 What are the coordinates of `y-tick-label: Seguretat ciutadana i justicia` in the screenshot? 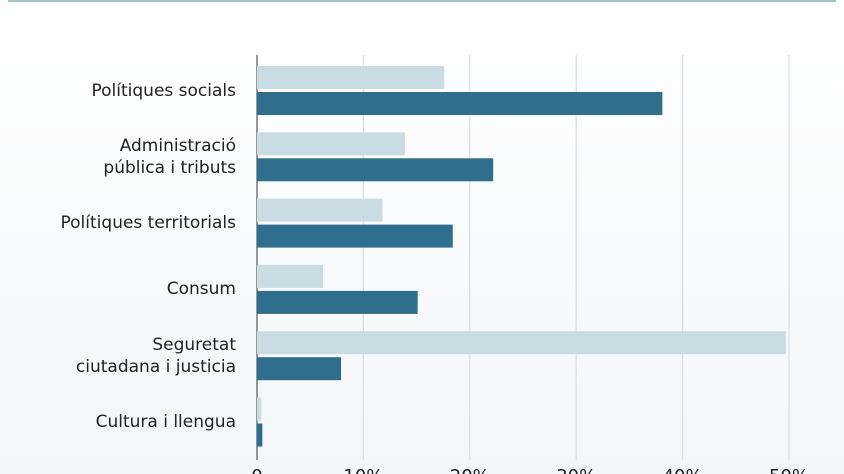 It's located at (155, 355).